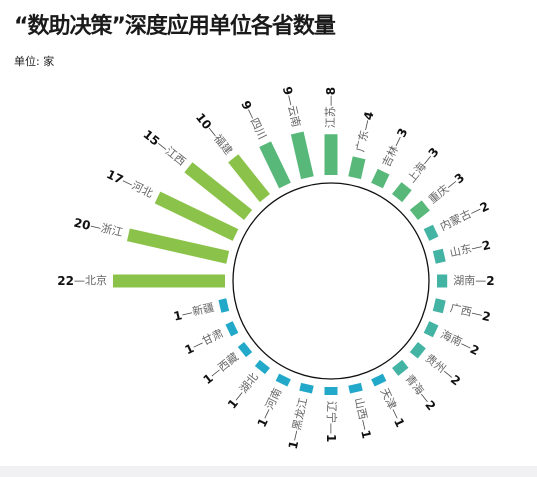 The image size is (537, 477). What do you see at coordinates (164, 148) in the screenshot?
I see `label-江西: 15—江西` at bounding box center [164, 148].